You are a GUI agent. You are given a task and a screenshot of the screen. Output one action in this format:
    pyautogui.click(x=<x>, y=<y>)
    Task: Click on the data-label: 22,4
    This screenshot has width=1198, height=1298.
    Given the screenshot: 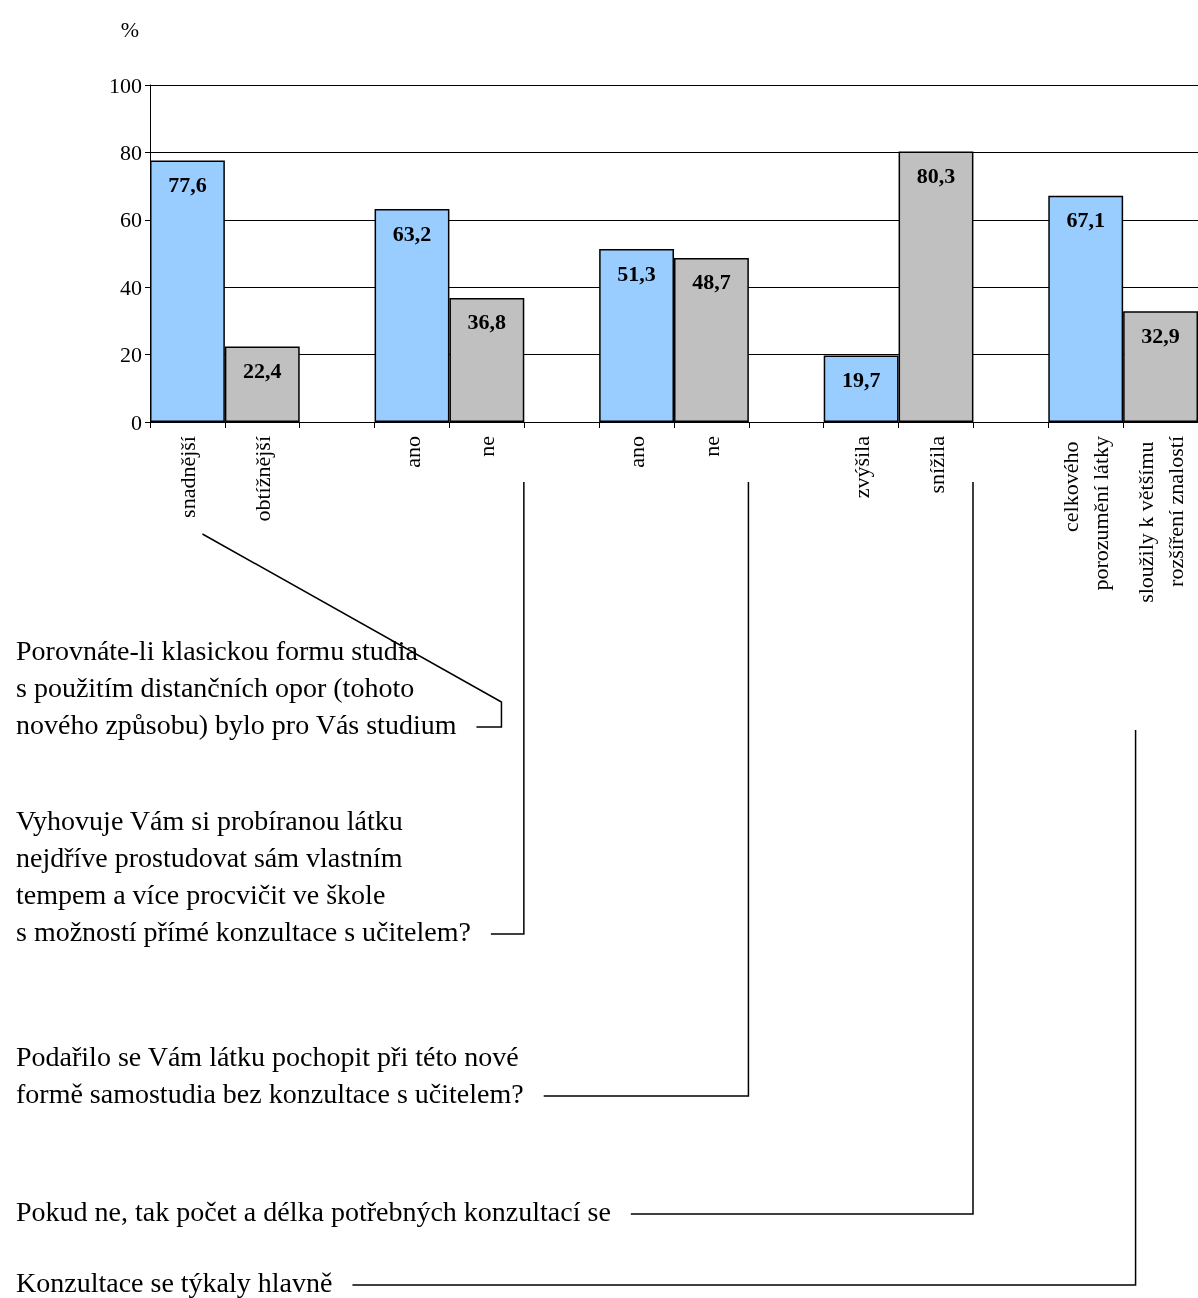 What is the action you would take?
    pyautogui.click(x=262, y=371)
    